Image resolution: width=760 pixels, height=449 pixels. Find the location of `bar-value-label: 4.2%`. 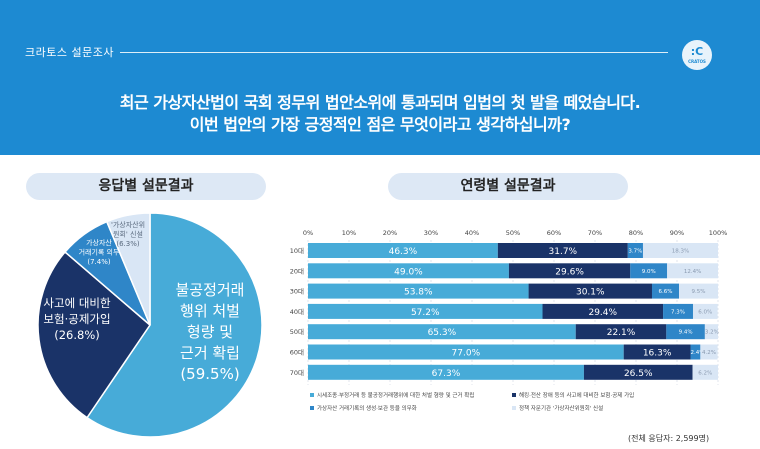

bar-value-label: 4.2% is located at coordinates (709, 353).